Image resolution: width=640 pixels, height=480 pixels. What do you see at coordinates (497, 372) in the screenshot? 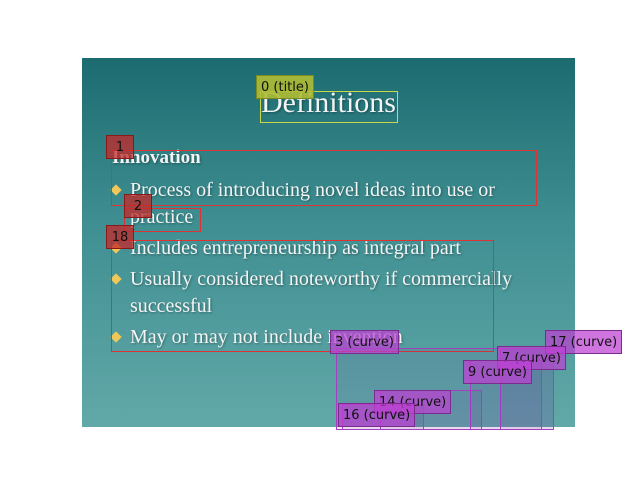
I see `curve-tag-9: 9 (curve)` at bounding box center [497, 372].